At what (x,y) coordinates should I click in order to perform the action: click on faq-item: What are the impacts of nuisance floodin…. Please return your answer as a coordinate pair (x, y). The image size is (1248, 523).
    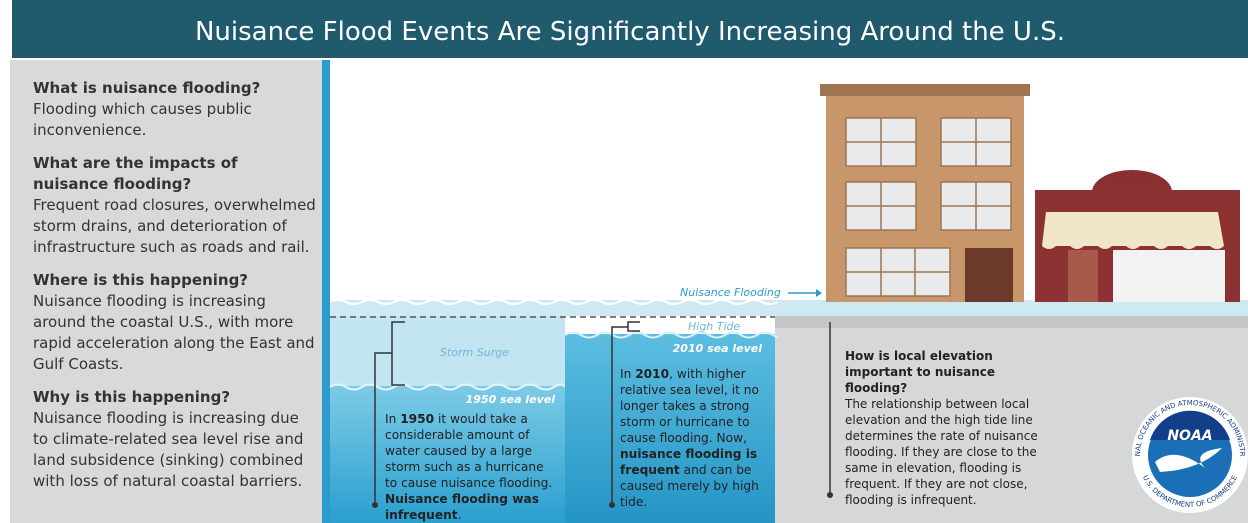
    Looking at the image, I should click on (175, 205).